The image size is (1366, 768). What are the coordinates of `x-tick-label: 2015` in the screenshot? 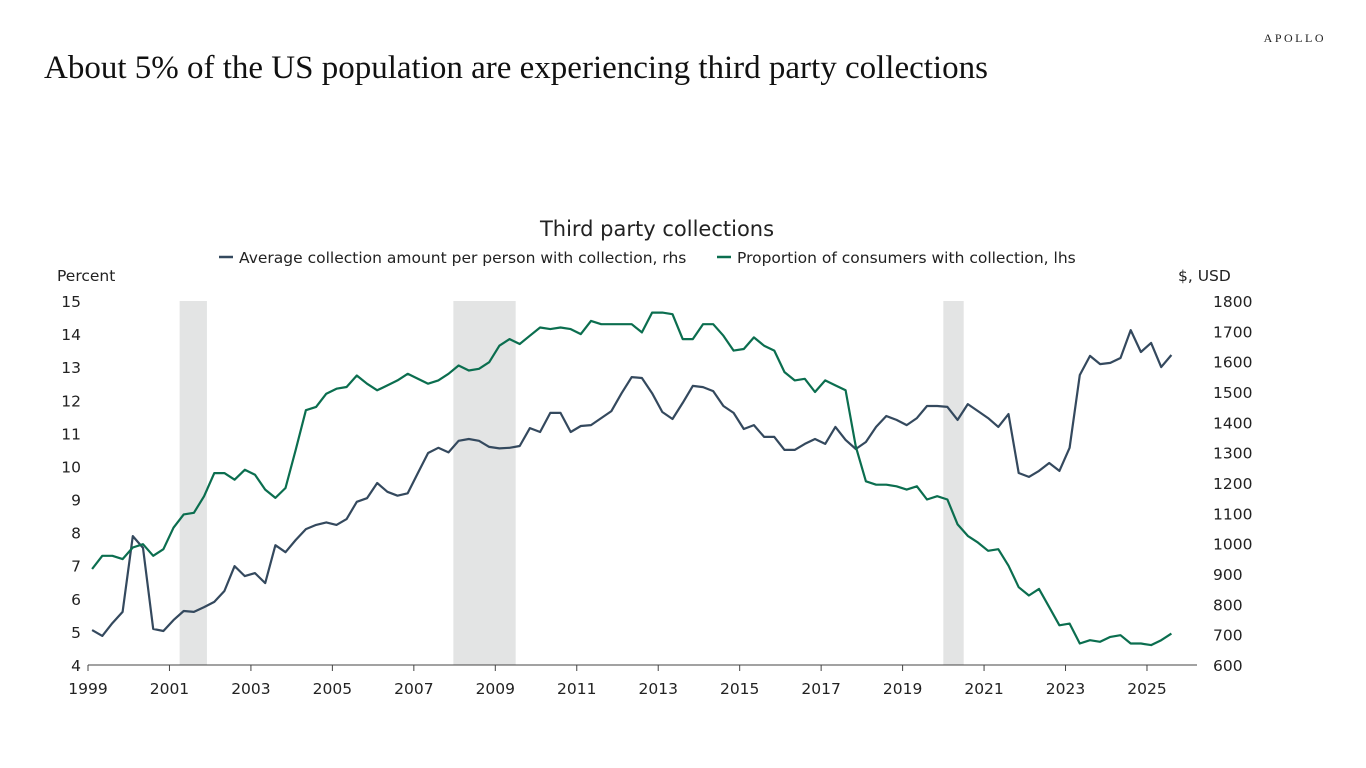 It's located at (739, 689).